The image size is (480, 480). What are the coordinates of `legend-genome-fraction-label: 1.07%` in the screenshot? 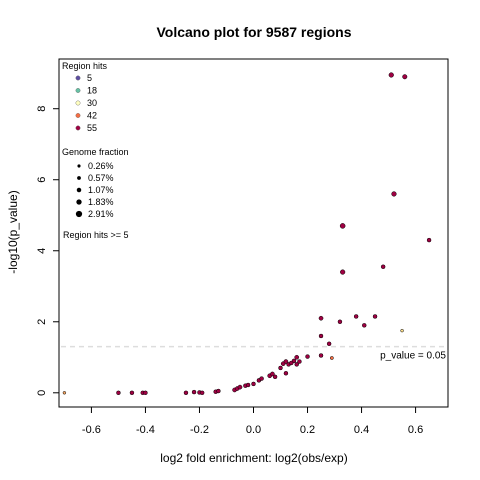 It's located at (101, 190).